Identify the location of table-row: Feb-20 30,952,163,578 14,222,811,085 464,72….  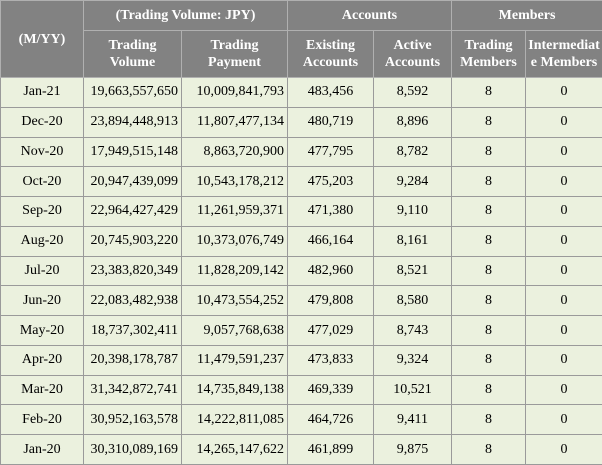
(301, 420).